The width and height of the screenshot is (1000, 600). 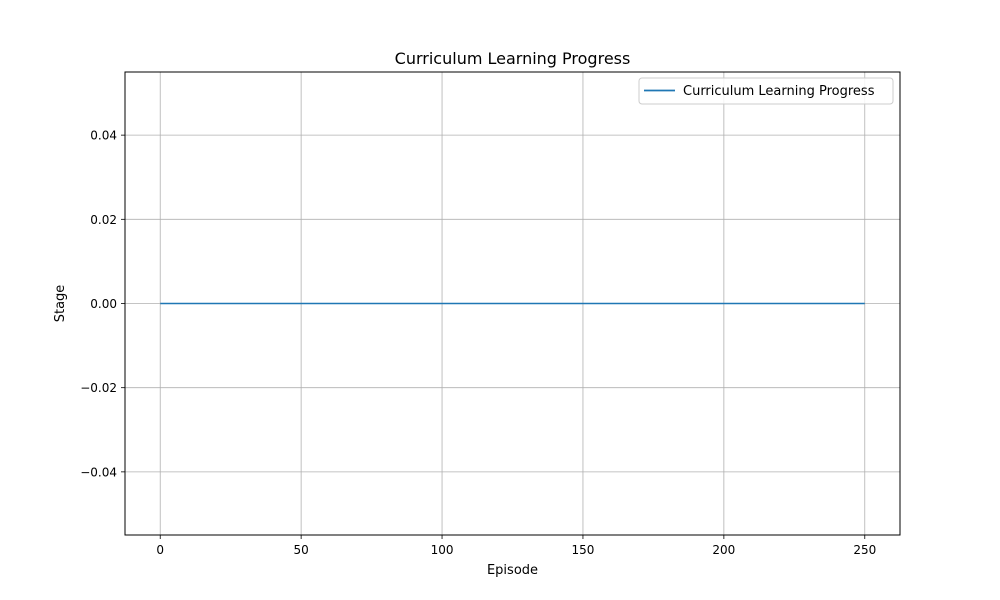 I want to click on y-axis-title: Stage, so click(x=60, y=304).